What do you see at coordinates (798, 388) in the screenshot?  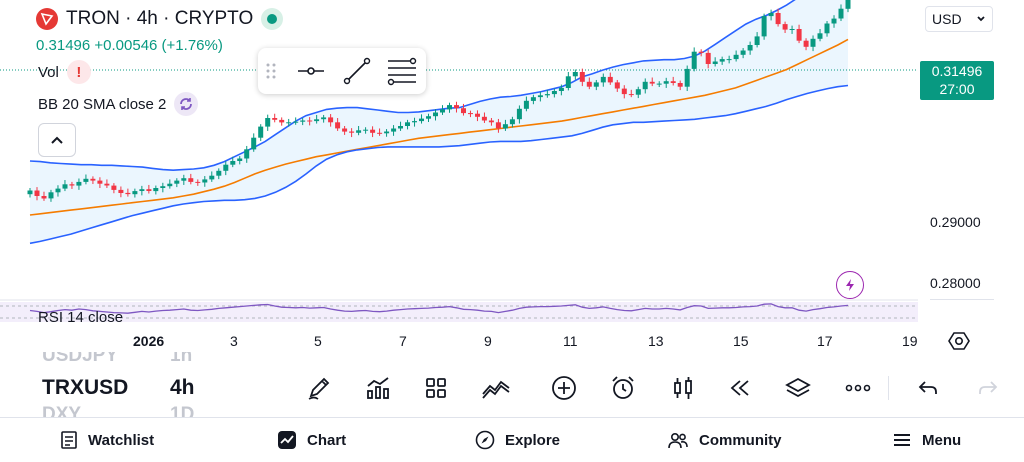 I see `layers-icon` at bounding box center [798, 388].